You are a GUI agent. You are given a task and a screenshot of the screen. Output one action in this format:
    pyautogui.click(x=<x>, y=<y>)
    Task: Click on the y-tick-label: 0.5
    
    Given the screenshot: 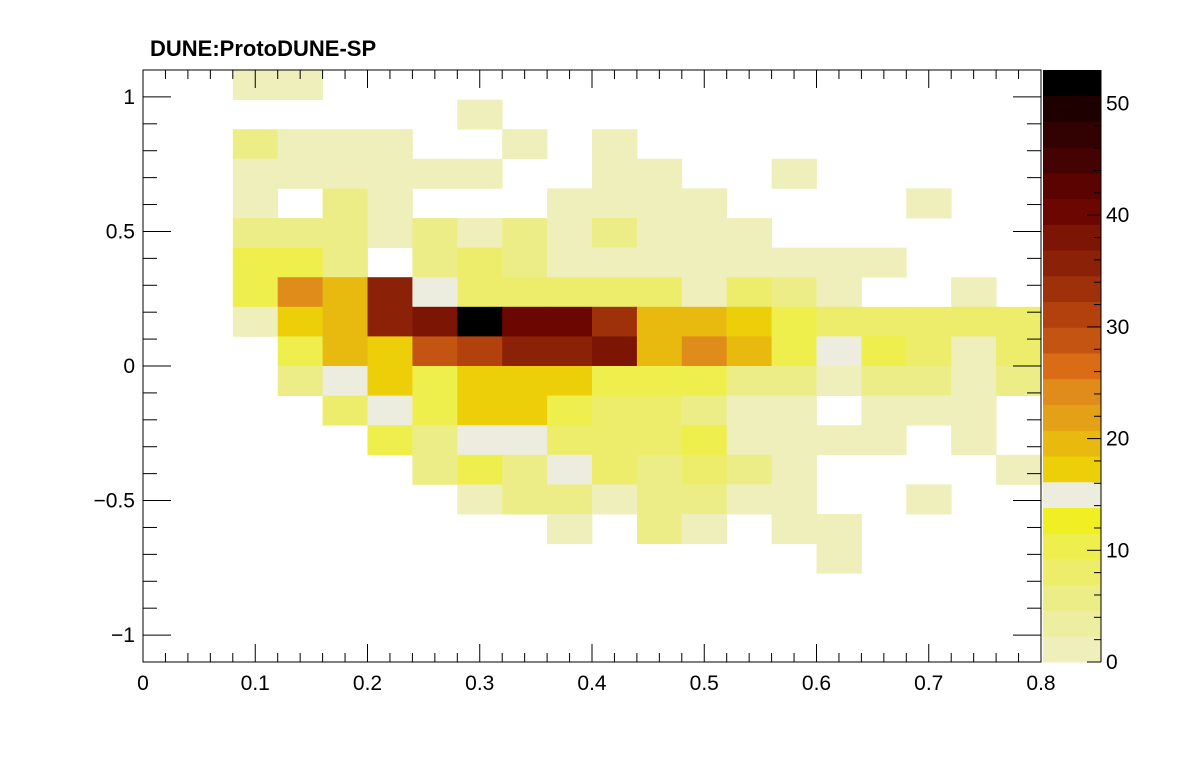 What is the action you would take?
    pyautogui.click(x=120, y=231)
    